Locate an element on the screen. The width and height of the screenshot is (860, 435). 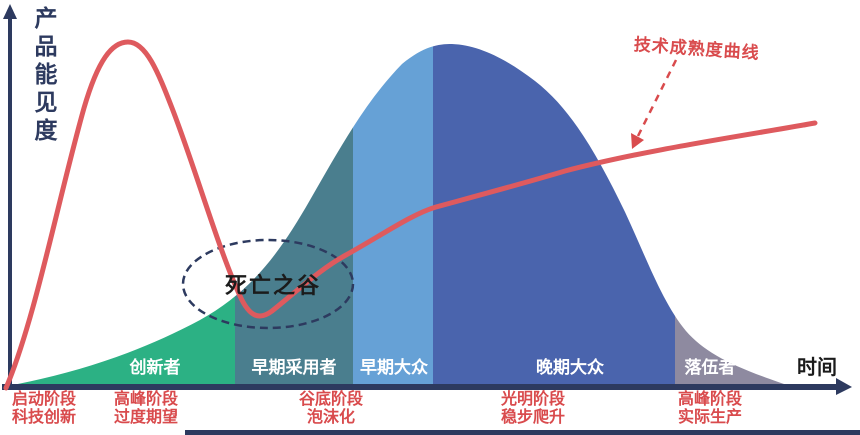
phase-label-line2: 过度期望 is located at coordinates (145, 416).